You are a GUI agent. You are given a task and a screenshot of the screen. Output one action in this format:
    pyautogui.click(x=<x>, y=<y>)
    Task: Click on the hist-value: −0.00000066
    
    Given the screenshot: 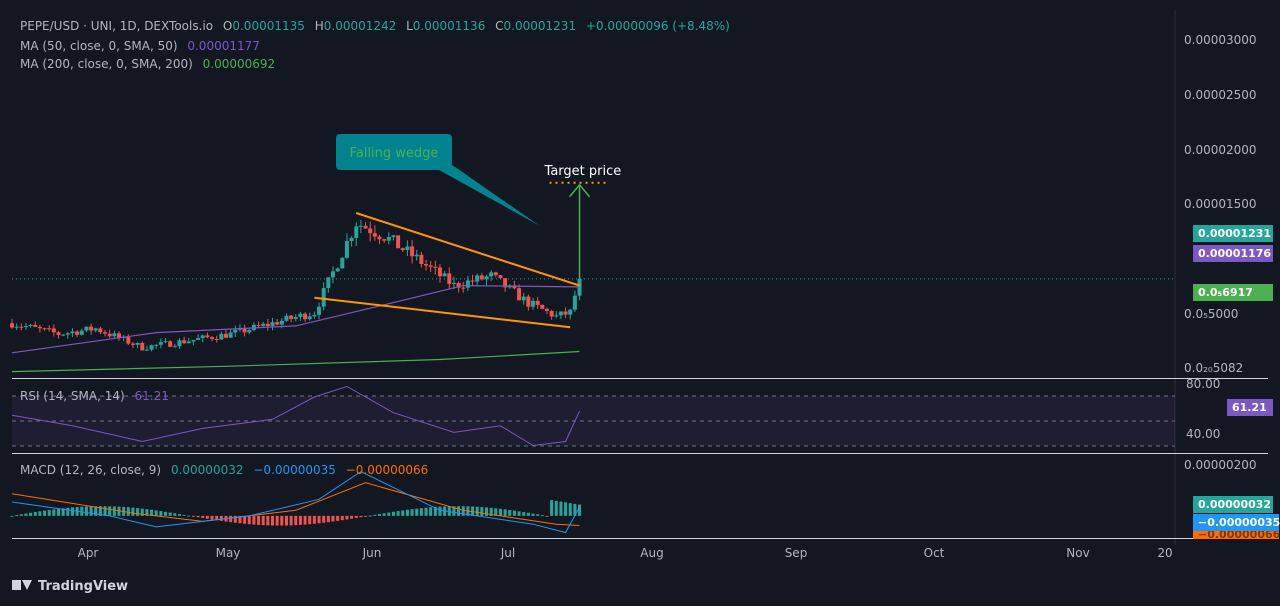 What is the action you would take?
    pyautogui.click(x=387, y=470)
    